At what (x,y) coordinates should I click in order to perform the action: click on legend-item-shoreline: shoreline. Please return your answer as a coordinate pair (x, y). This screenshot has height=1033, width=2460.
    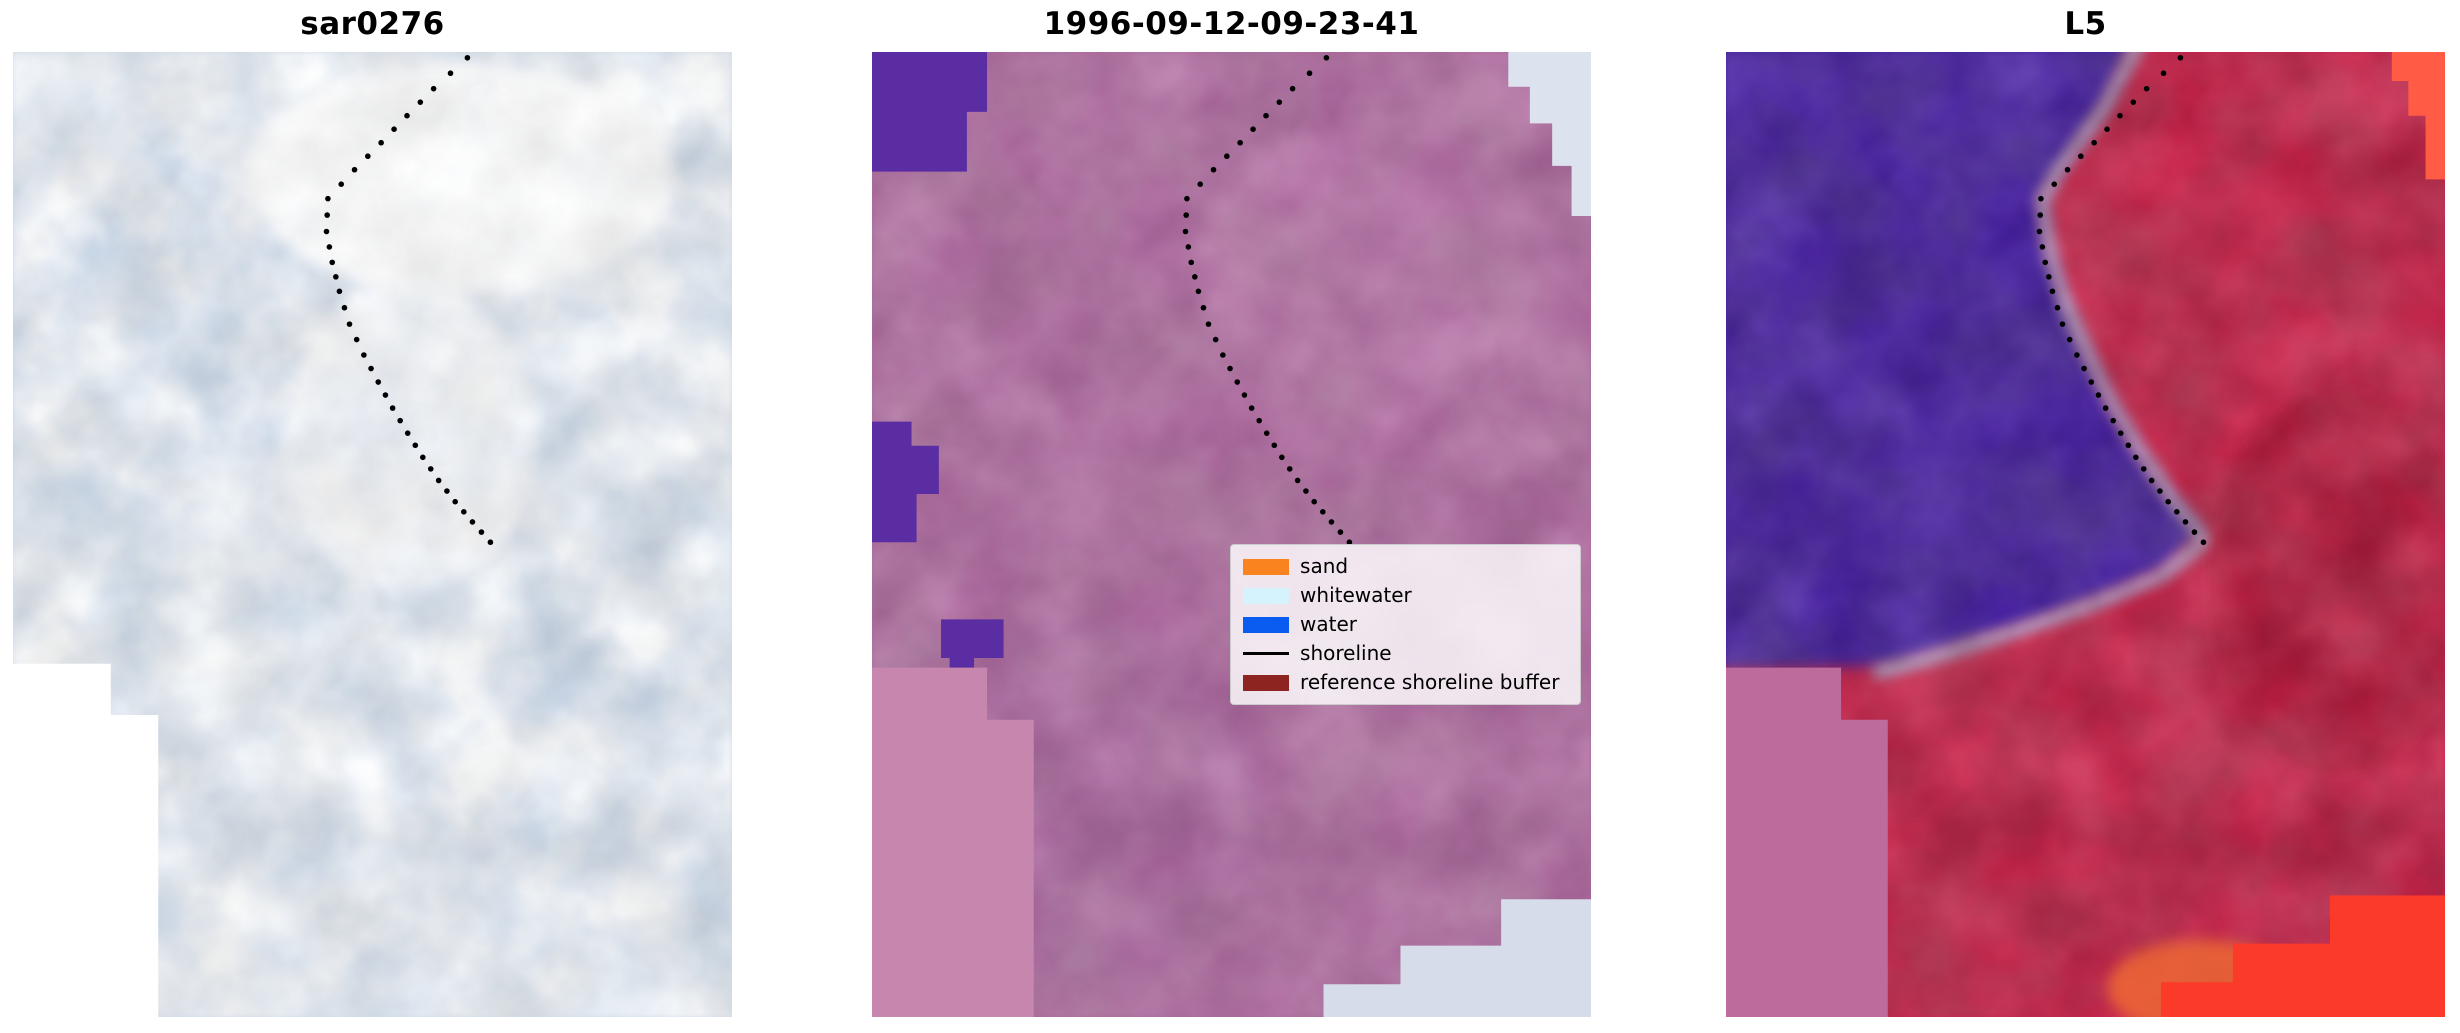
    Looking at the image, I should click on (1405, 653).